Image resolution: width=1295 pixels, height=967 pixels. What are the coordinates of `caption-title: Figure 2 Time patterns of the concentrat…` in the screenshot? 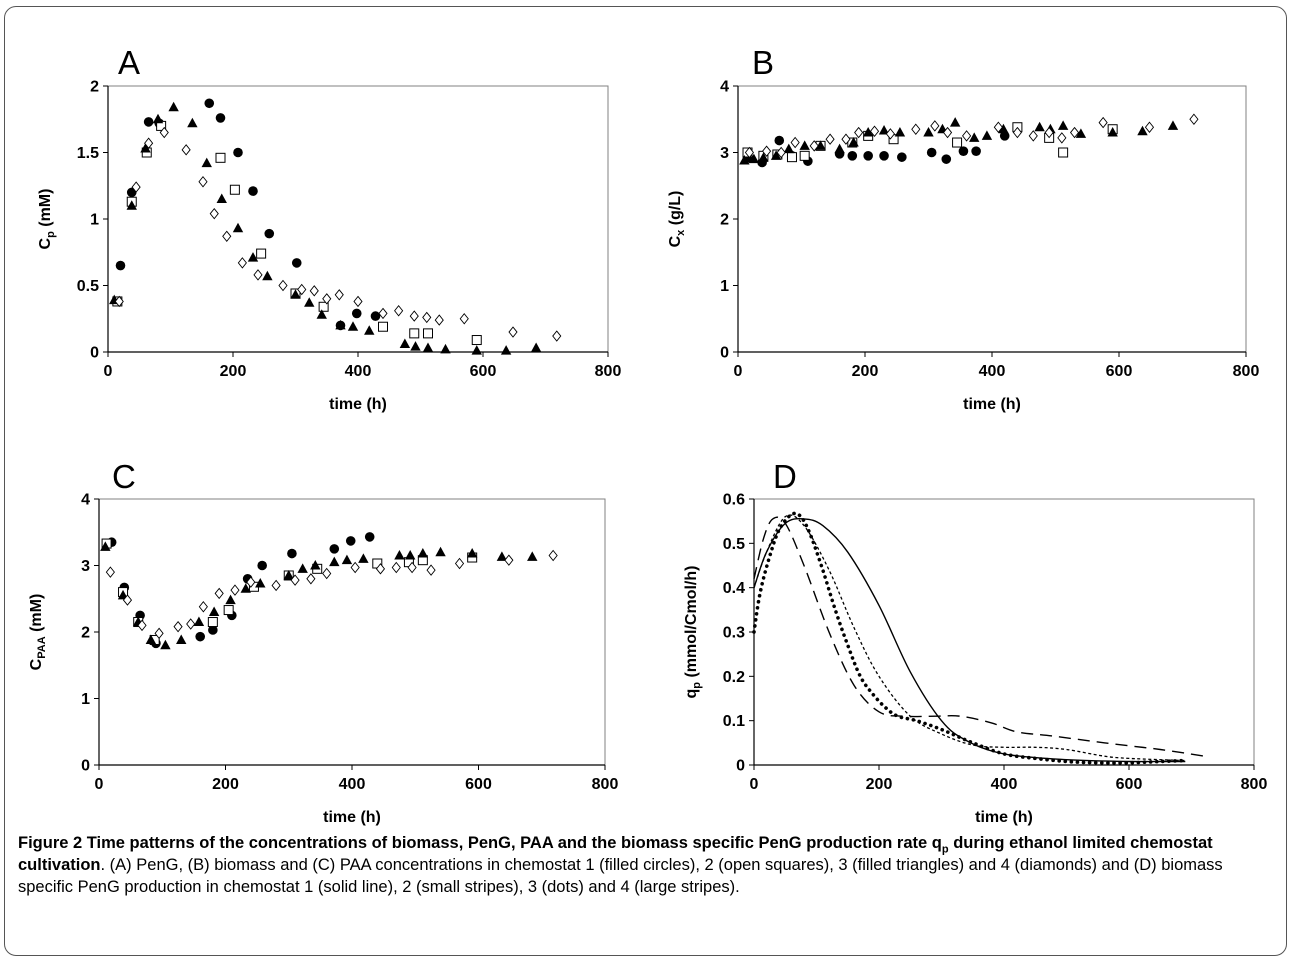 It's located at (615, 854).